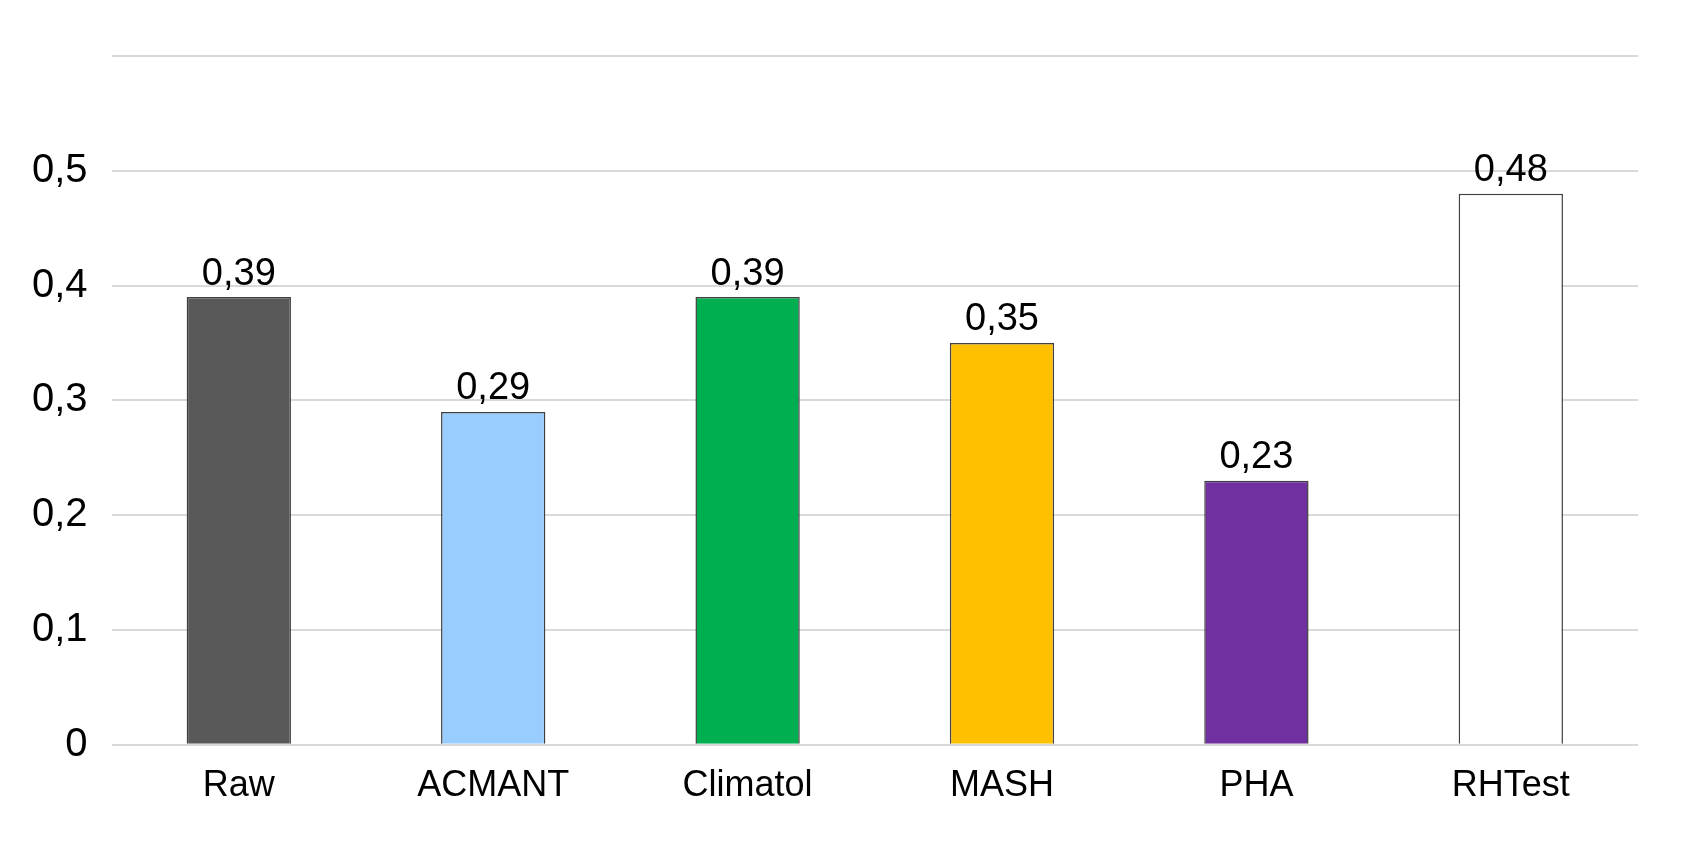 The image size is (1682, 842). Describe the element at coordinates (1002, 317) in the screenshot. I see `data-label: 0,35` at that location.